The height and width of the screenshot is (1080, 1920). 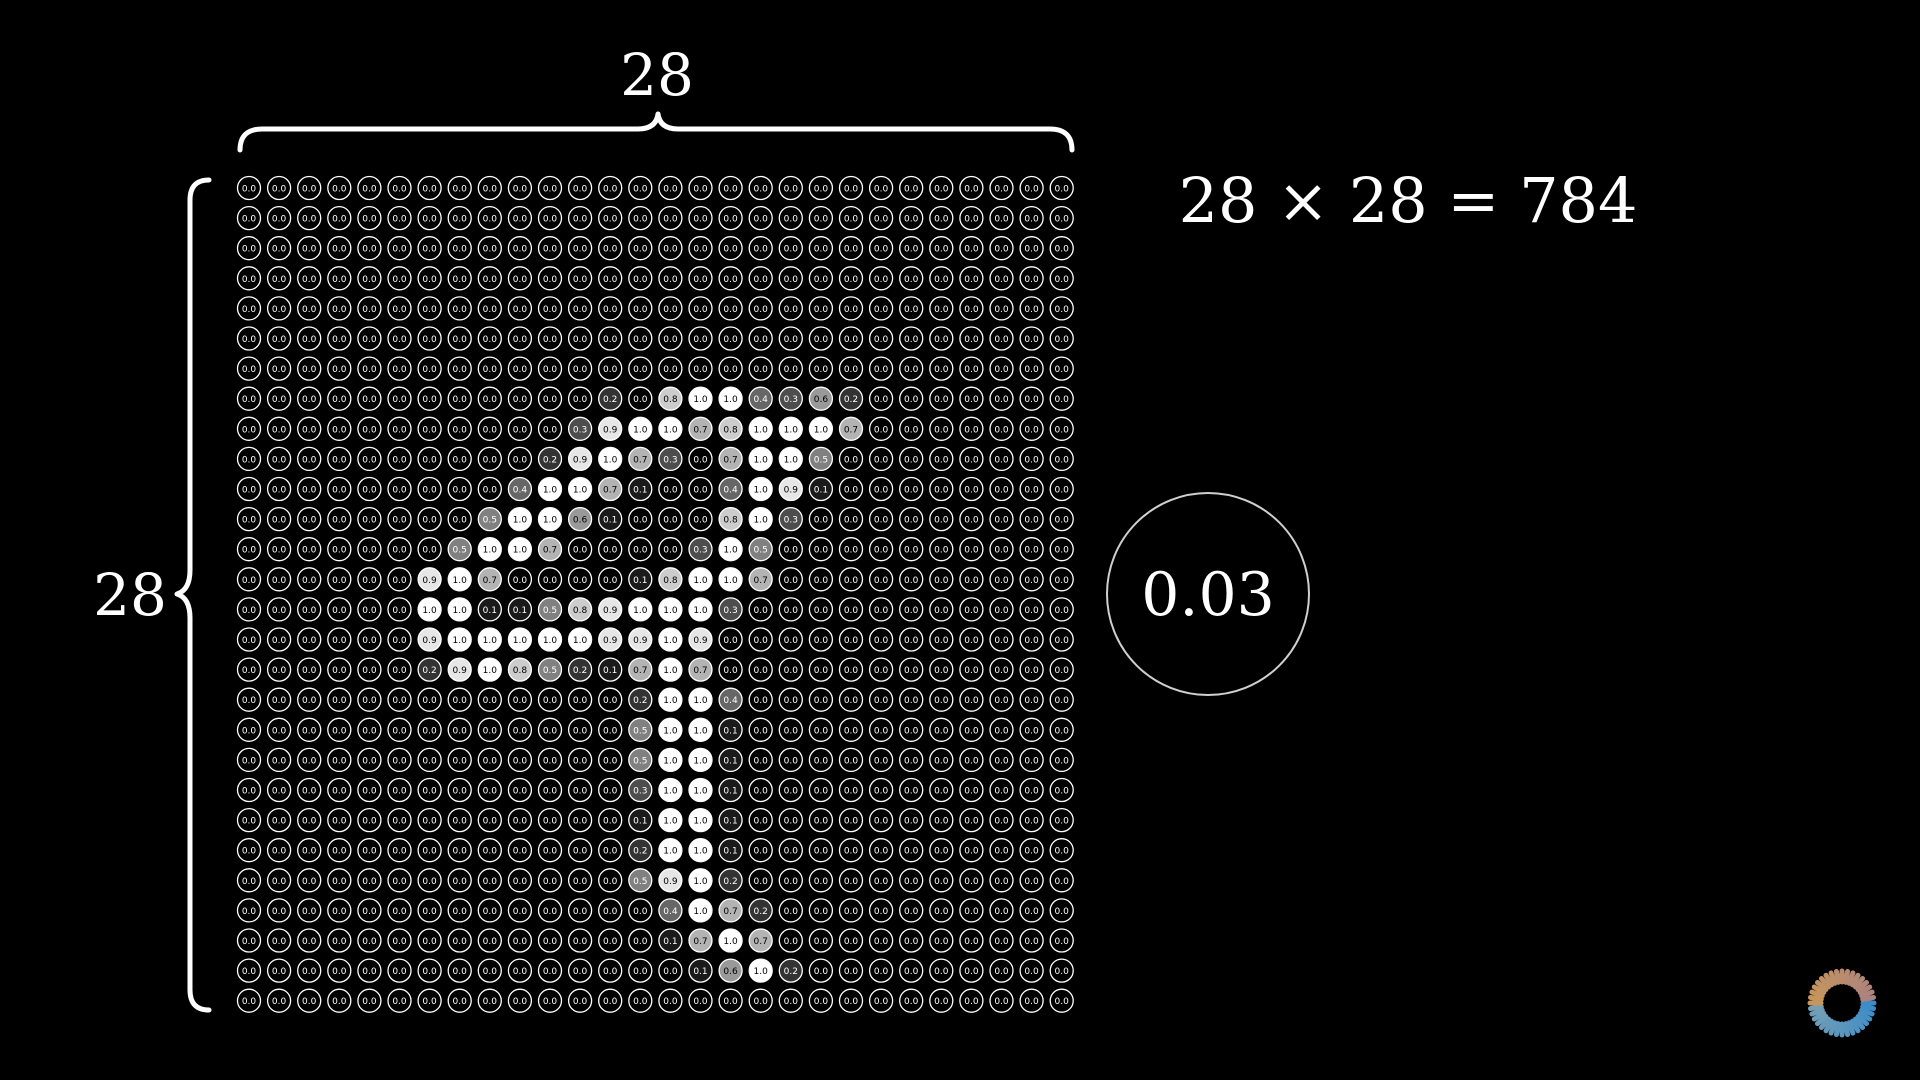 What do you see at coordinates (761, 942) in the screenshot?
I see `pixel-neuron-value: 0.7` at bounding box center [761, 942].